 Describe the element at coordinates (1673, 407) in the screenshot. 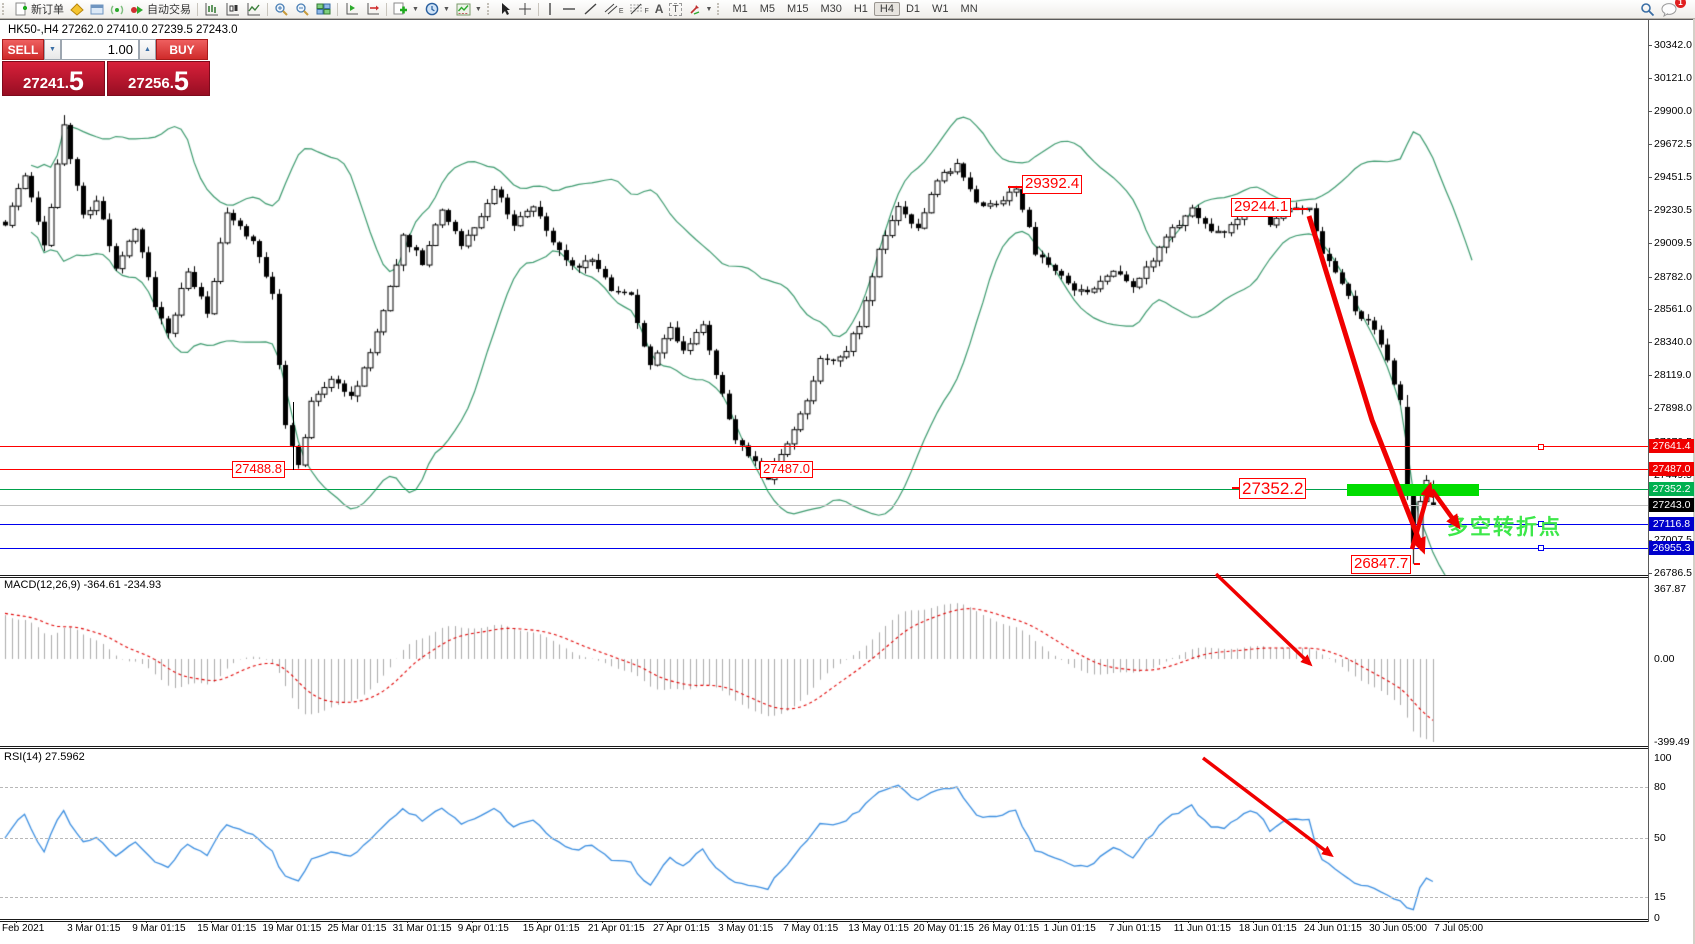

I see `y-axis-tick-label: 27898.0` at that location.